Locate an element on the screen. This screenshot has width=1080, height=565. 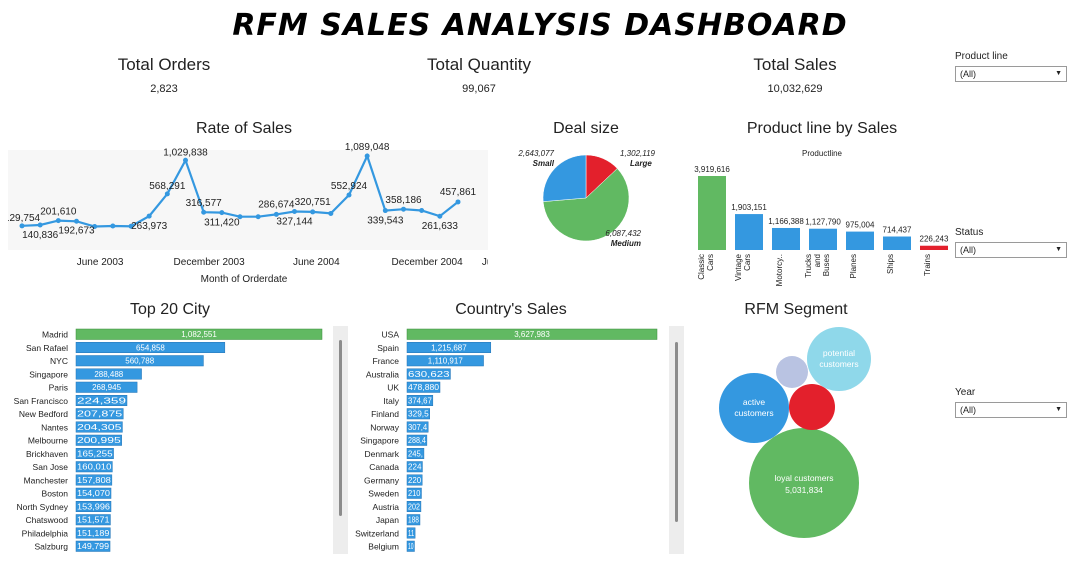
city-value: 204,305 is located at coordinates (99, 427).